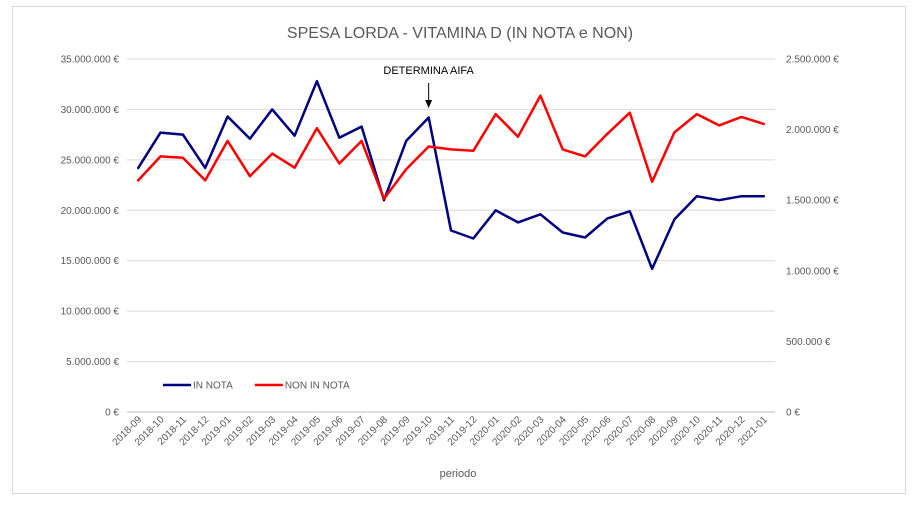 The image size is (916, 508). I want to click on left-tick-label: 10.000.000 €, so click(90, 312).